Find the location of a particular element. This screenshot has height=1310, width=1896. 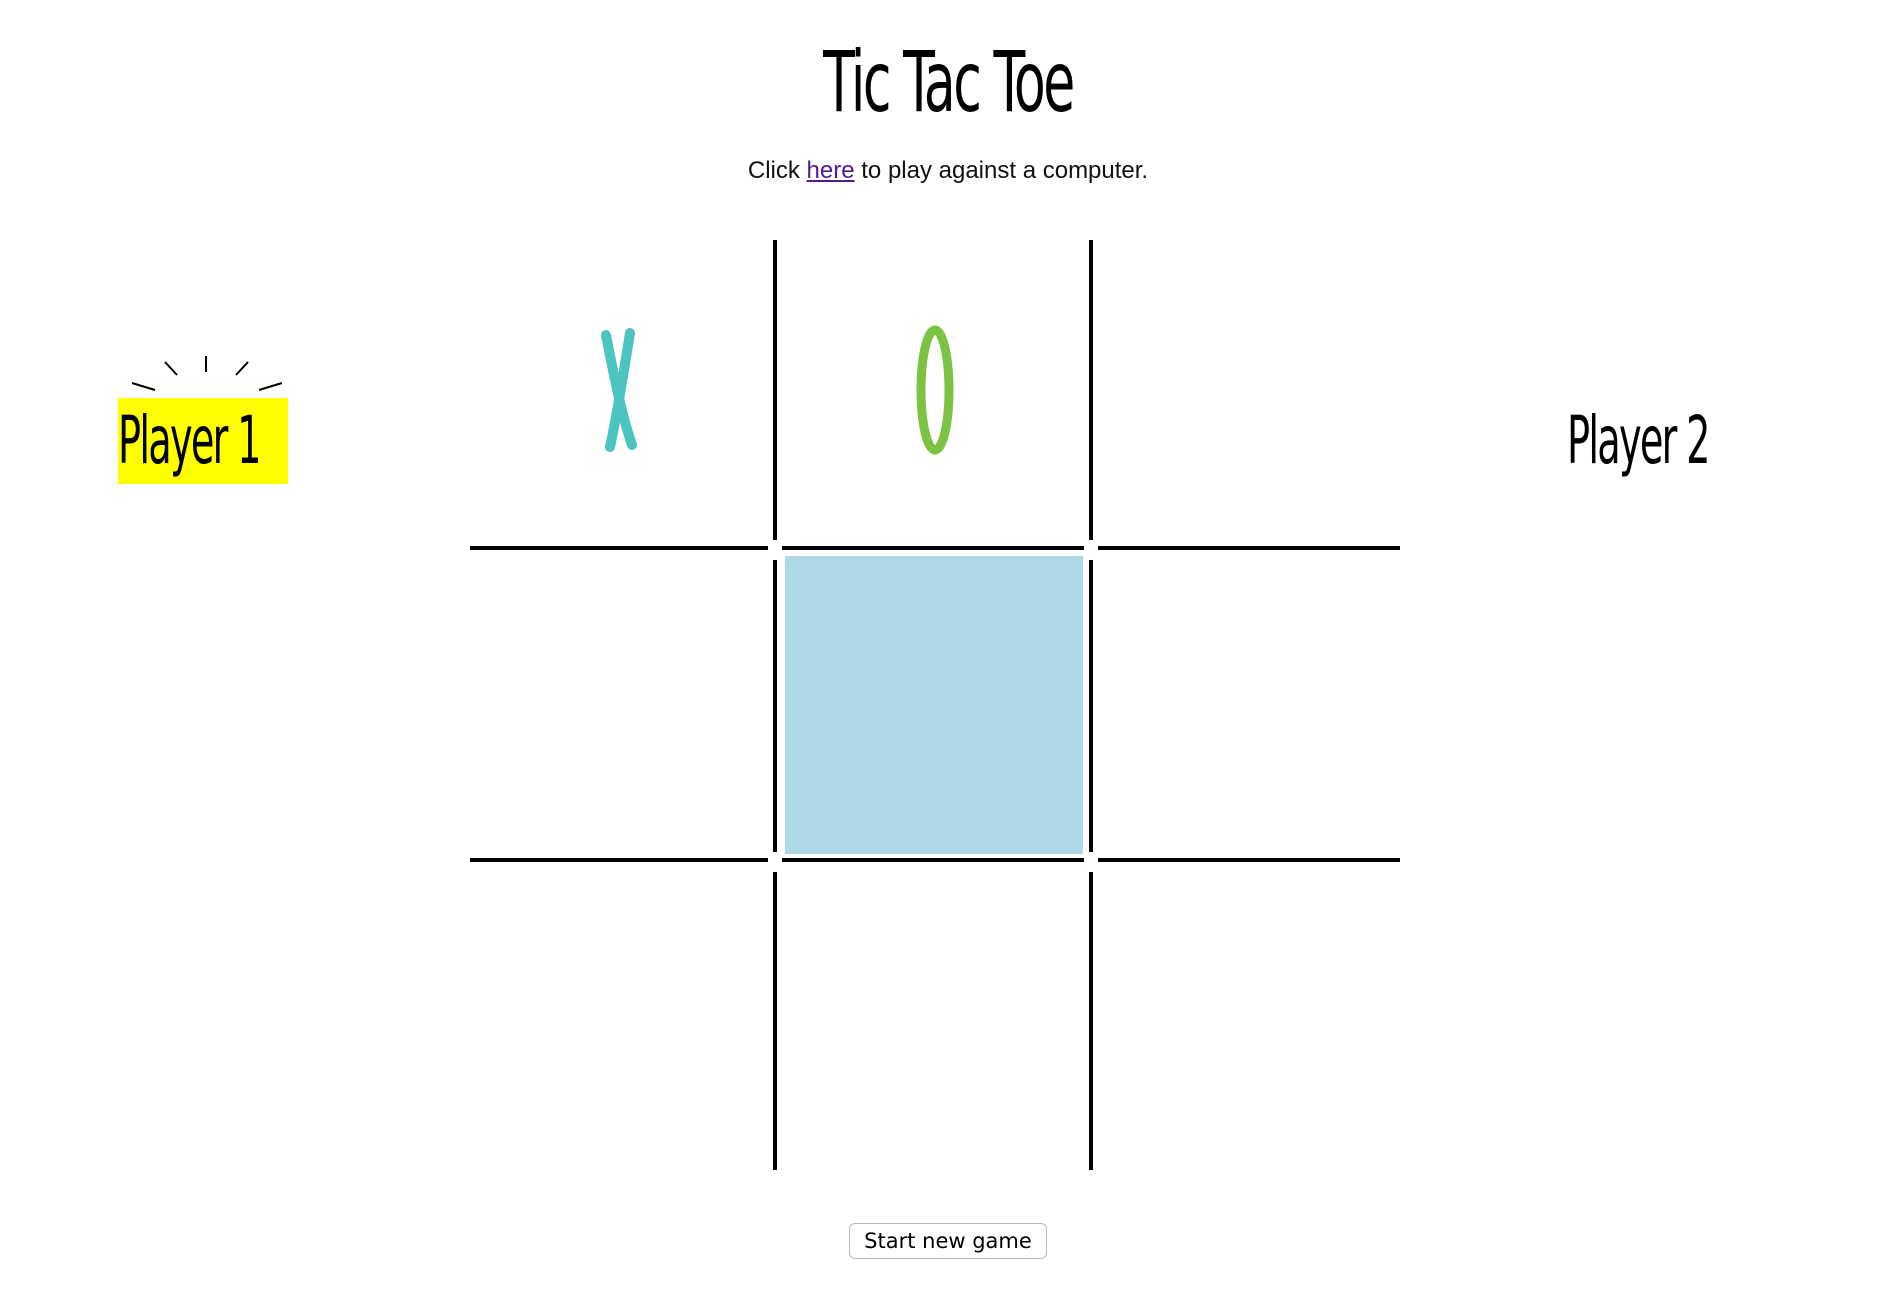

player-2-label: Player 2 is located at coordinates (1667, 441).